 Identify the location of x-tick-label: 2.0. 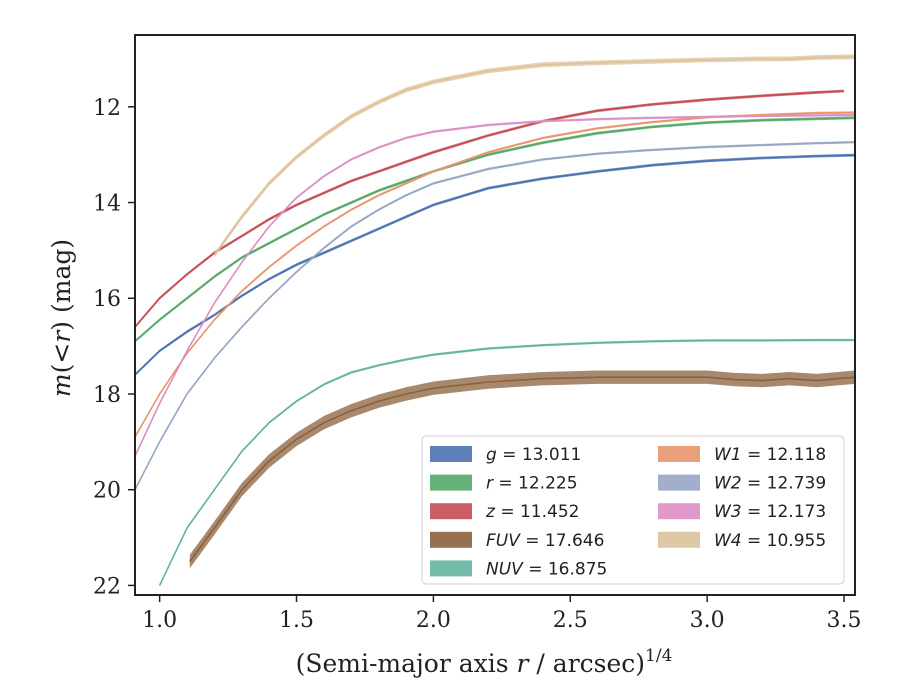
(433, 620).